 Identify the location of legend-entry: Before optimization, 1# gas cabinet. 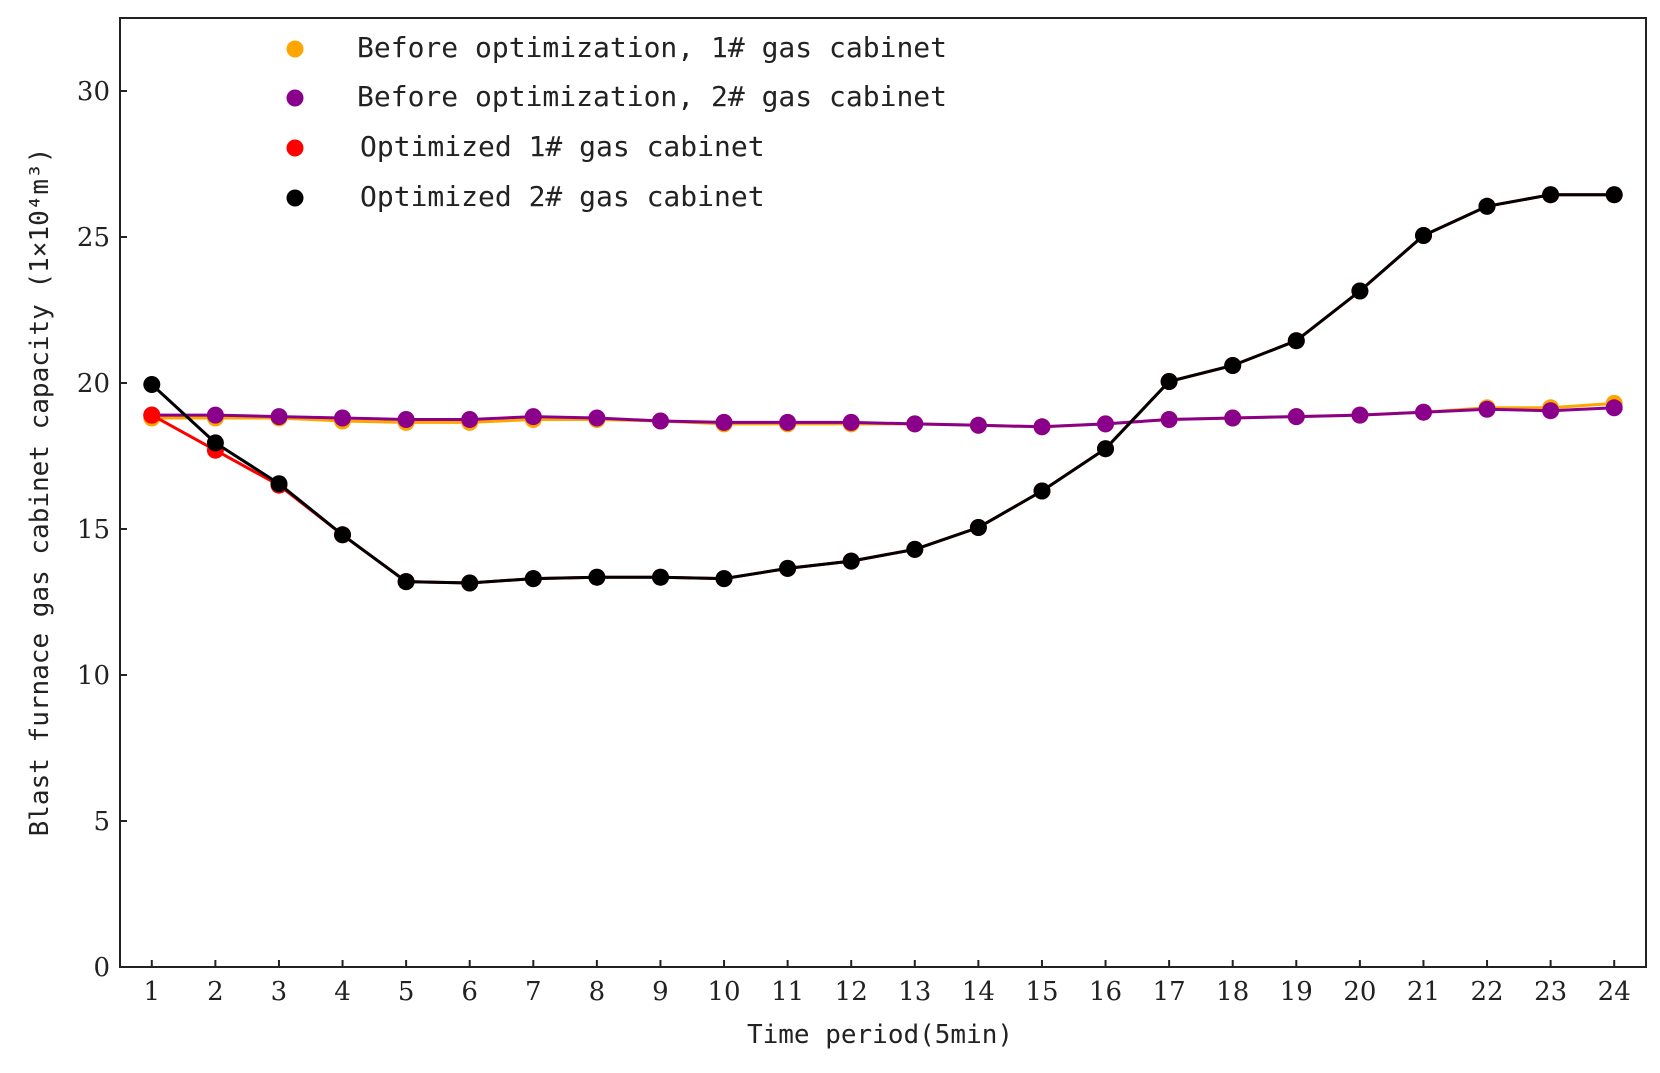
(616, 47).